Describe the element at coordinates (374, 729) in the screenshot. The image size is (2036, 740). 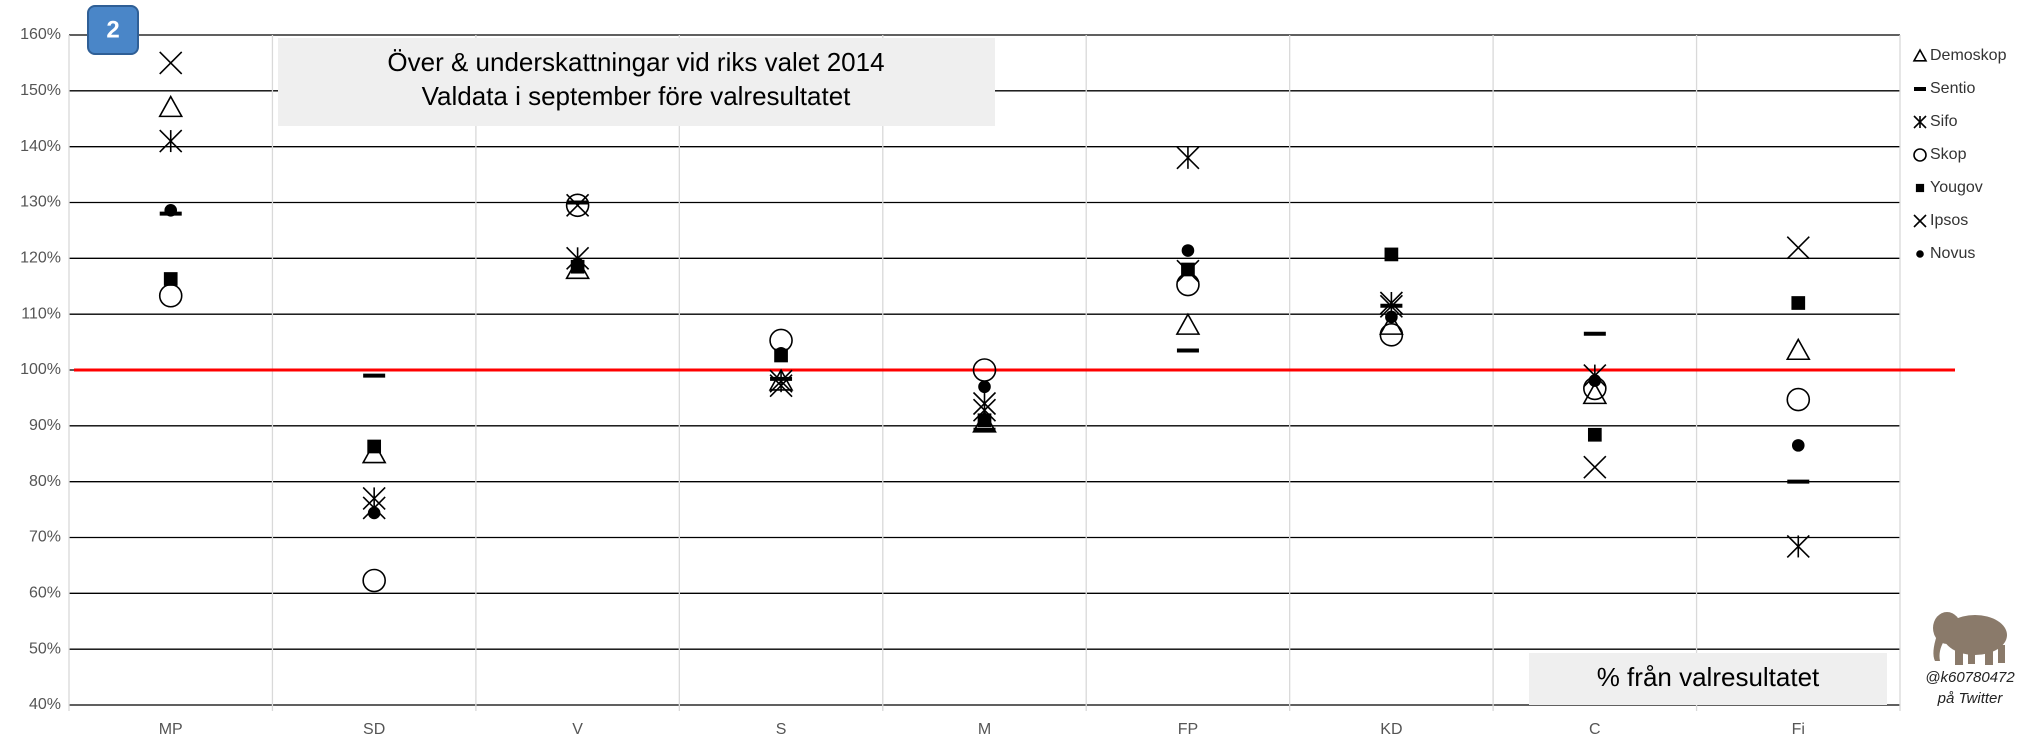
I see `x-tick-label: SD` at that location.